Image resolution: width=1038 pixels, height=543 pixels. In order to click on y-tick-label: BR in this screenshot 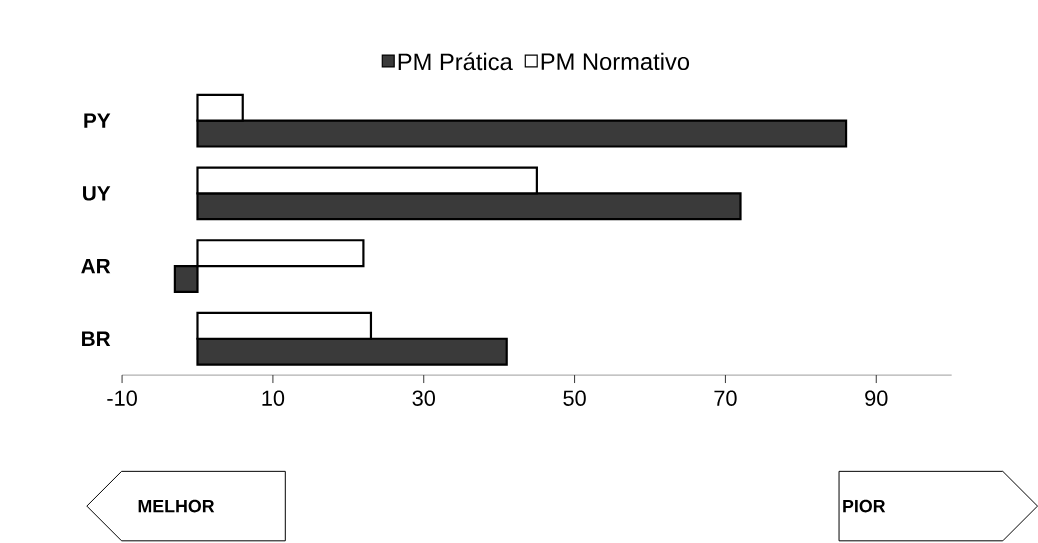, I will do `click(96, 338)`.